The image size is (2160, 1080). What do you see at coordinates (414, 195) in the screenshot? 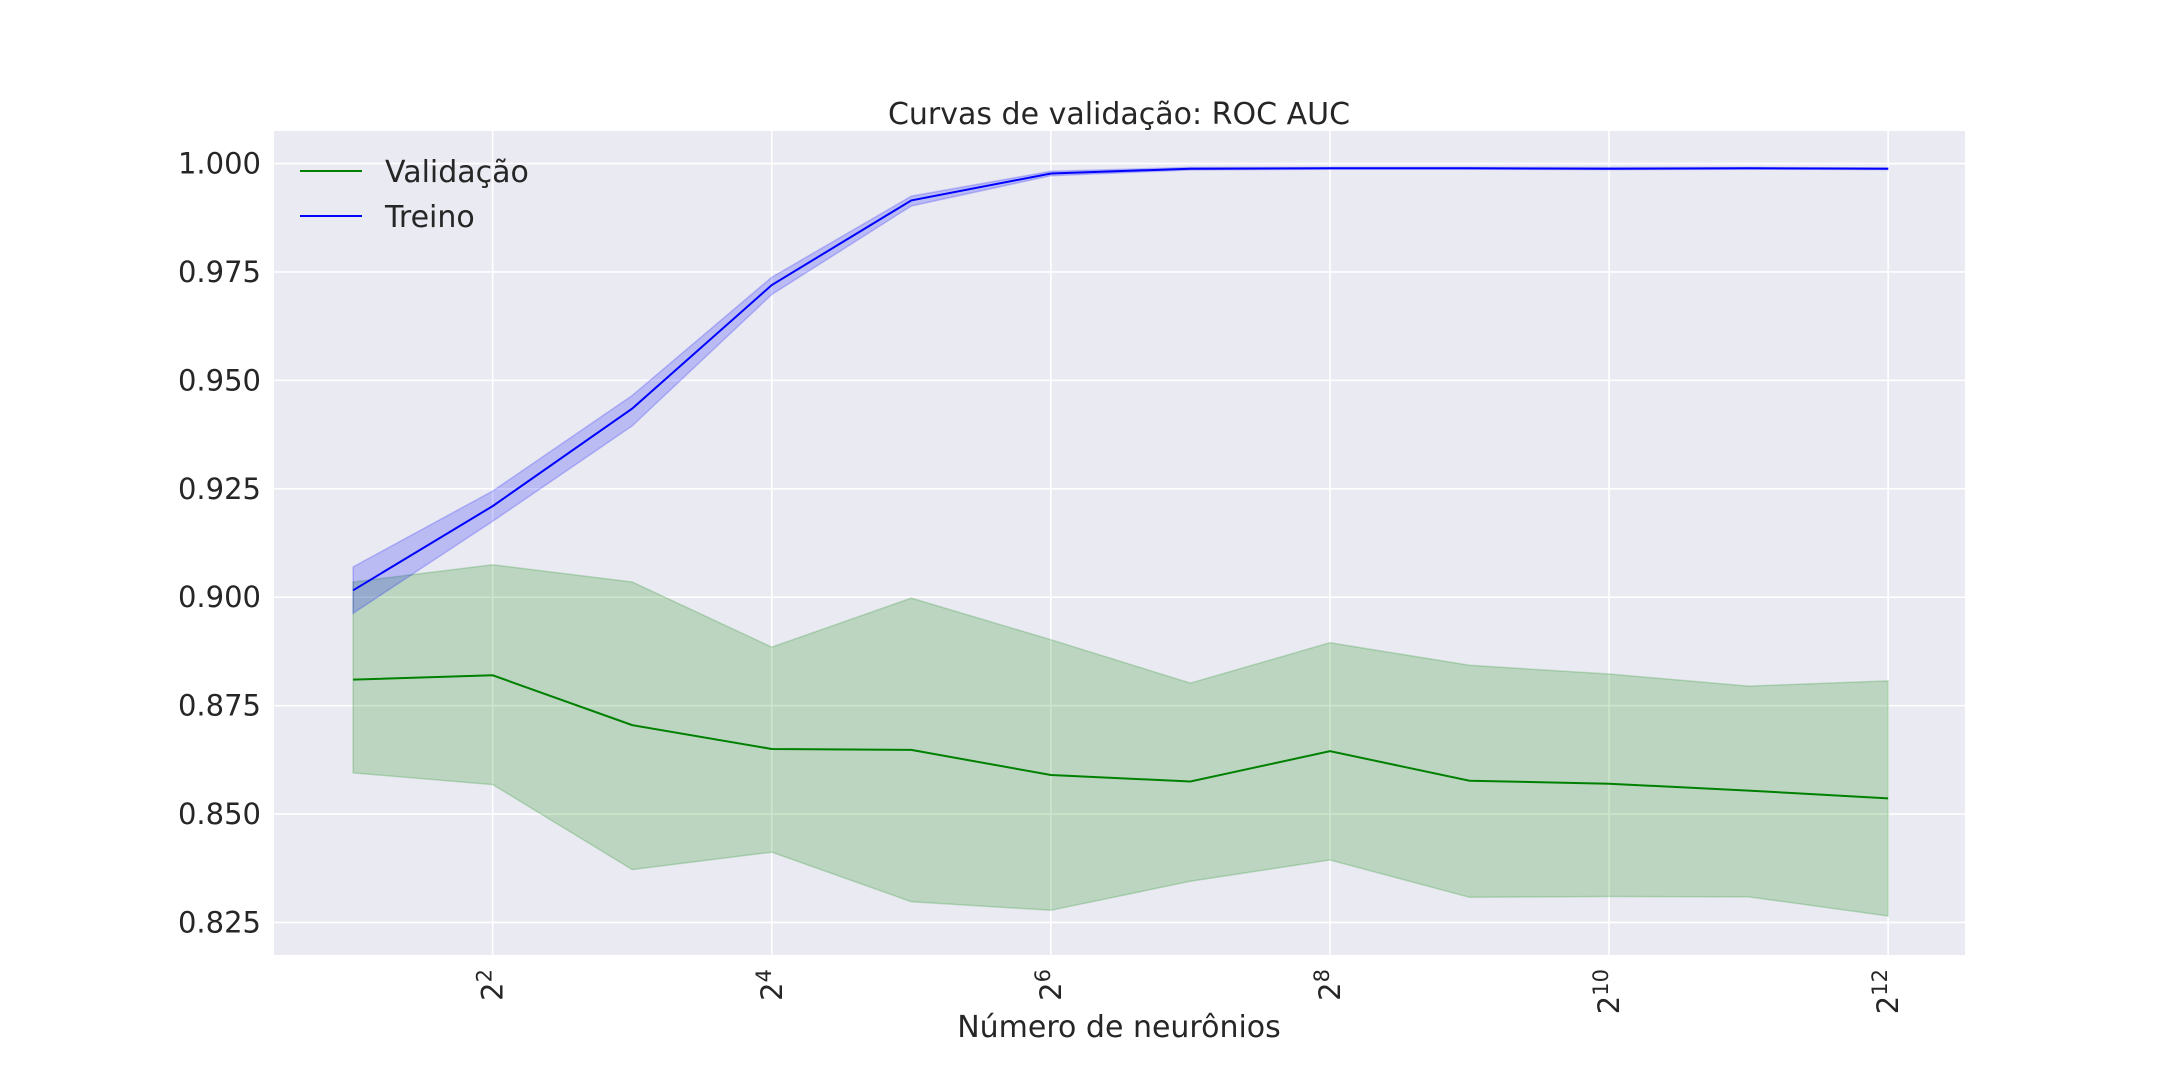
I see `legend: Validação Treino` at bounding box center [414, 195].